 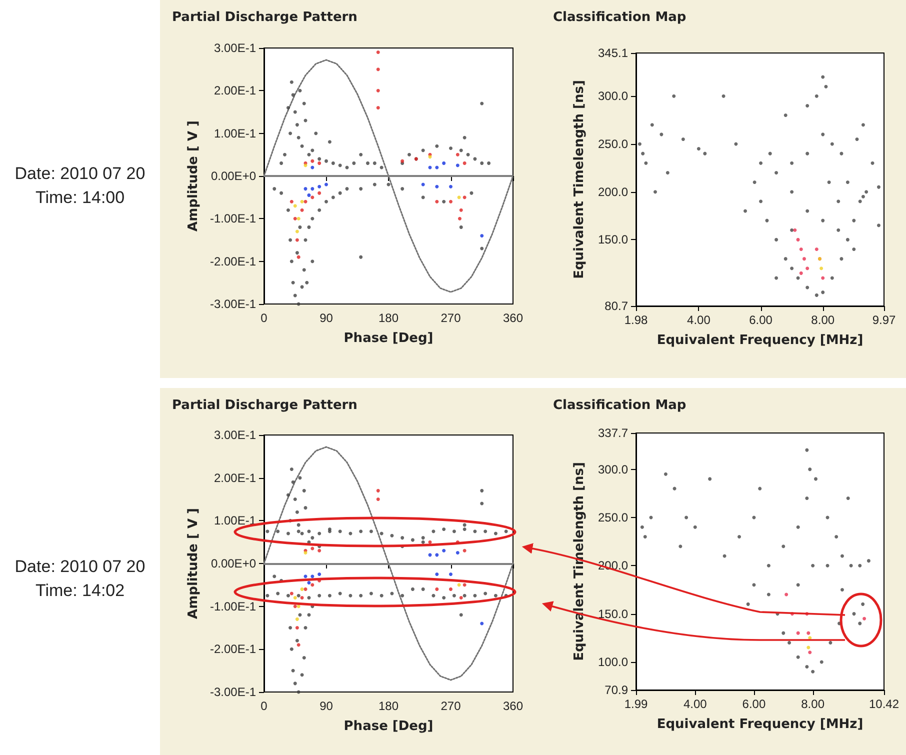 I want to click on y-tick-label: -3.00E-1, so click(x=233, y=692).